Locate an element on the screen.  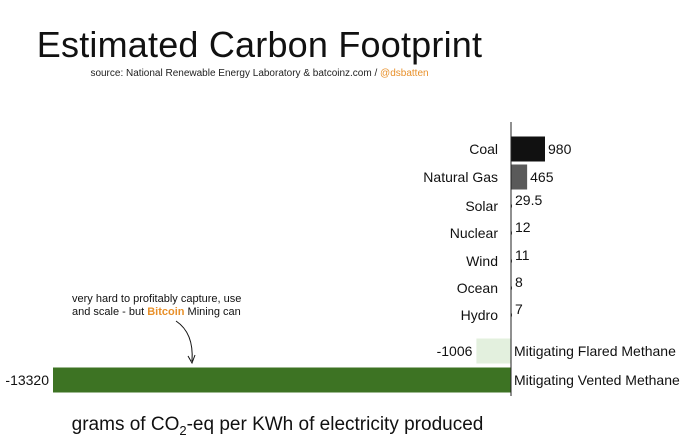
value-label-mitigating-vented-methane: -13320 is located at coordinates (27, 380).